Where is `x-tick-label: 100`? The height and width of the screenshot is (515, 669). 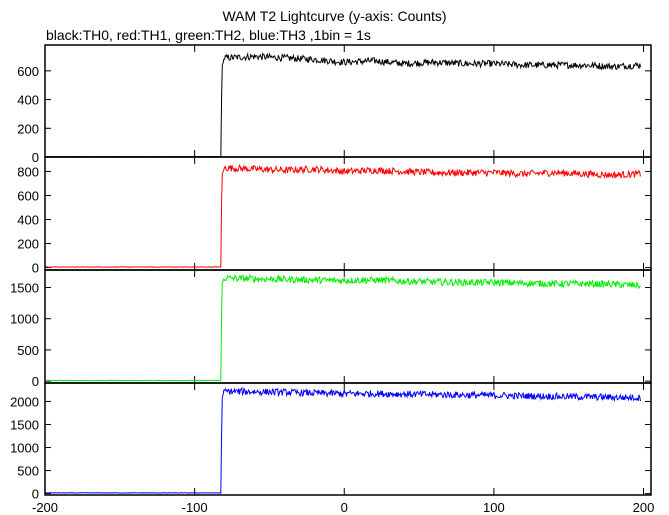 x-tick-label: 100 is located at coordinates (494, 507).